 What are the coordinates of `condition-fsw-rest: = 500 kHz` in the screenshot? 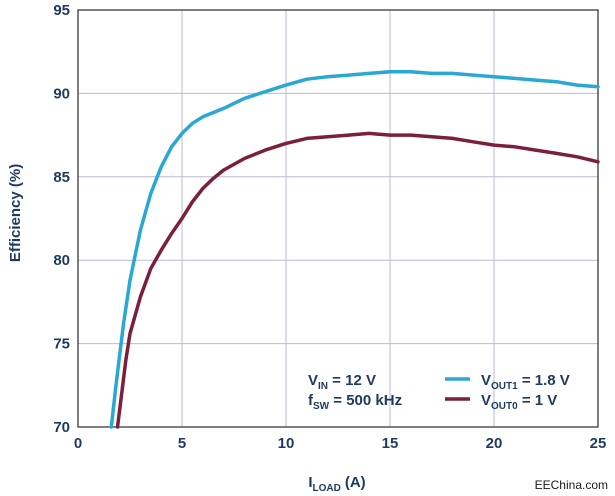 It's located at (365, 400).